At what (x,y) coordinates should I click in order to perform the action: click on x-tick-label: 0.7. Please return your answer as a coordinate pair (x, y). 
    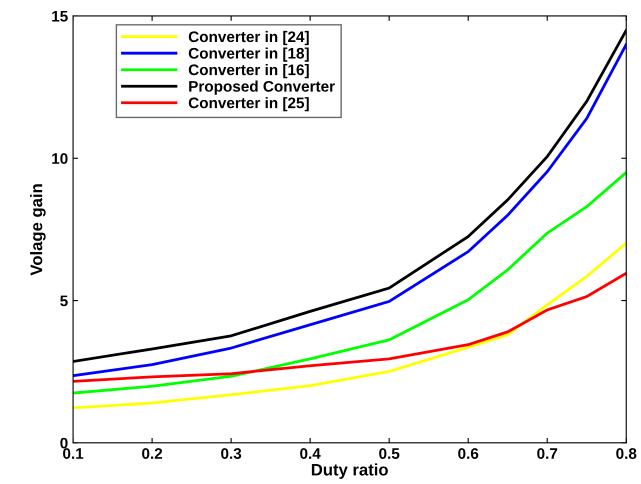
    Looking at the image, I should click on (547, 453).